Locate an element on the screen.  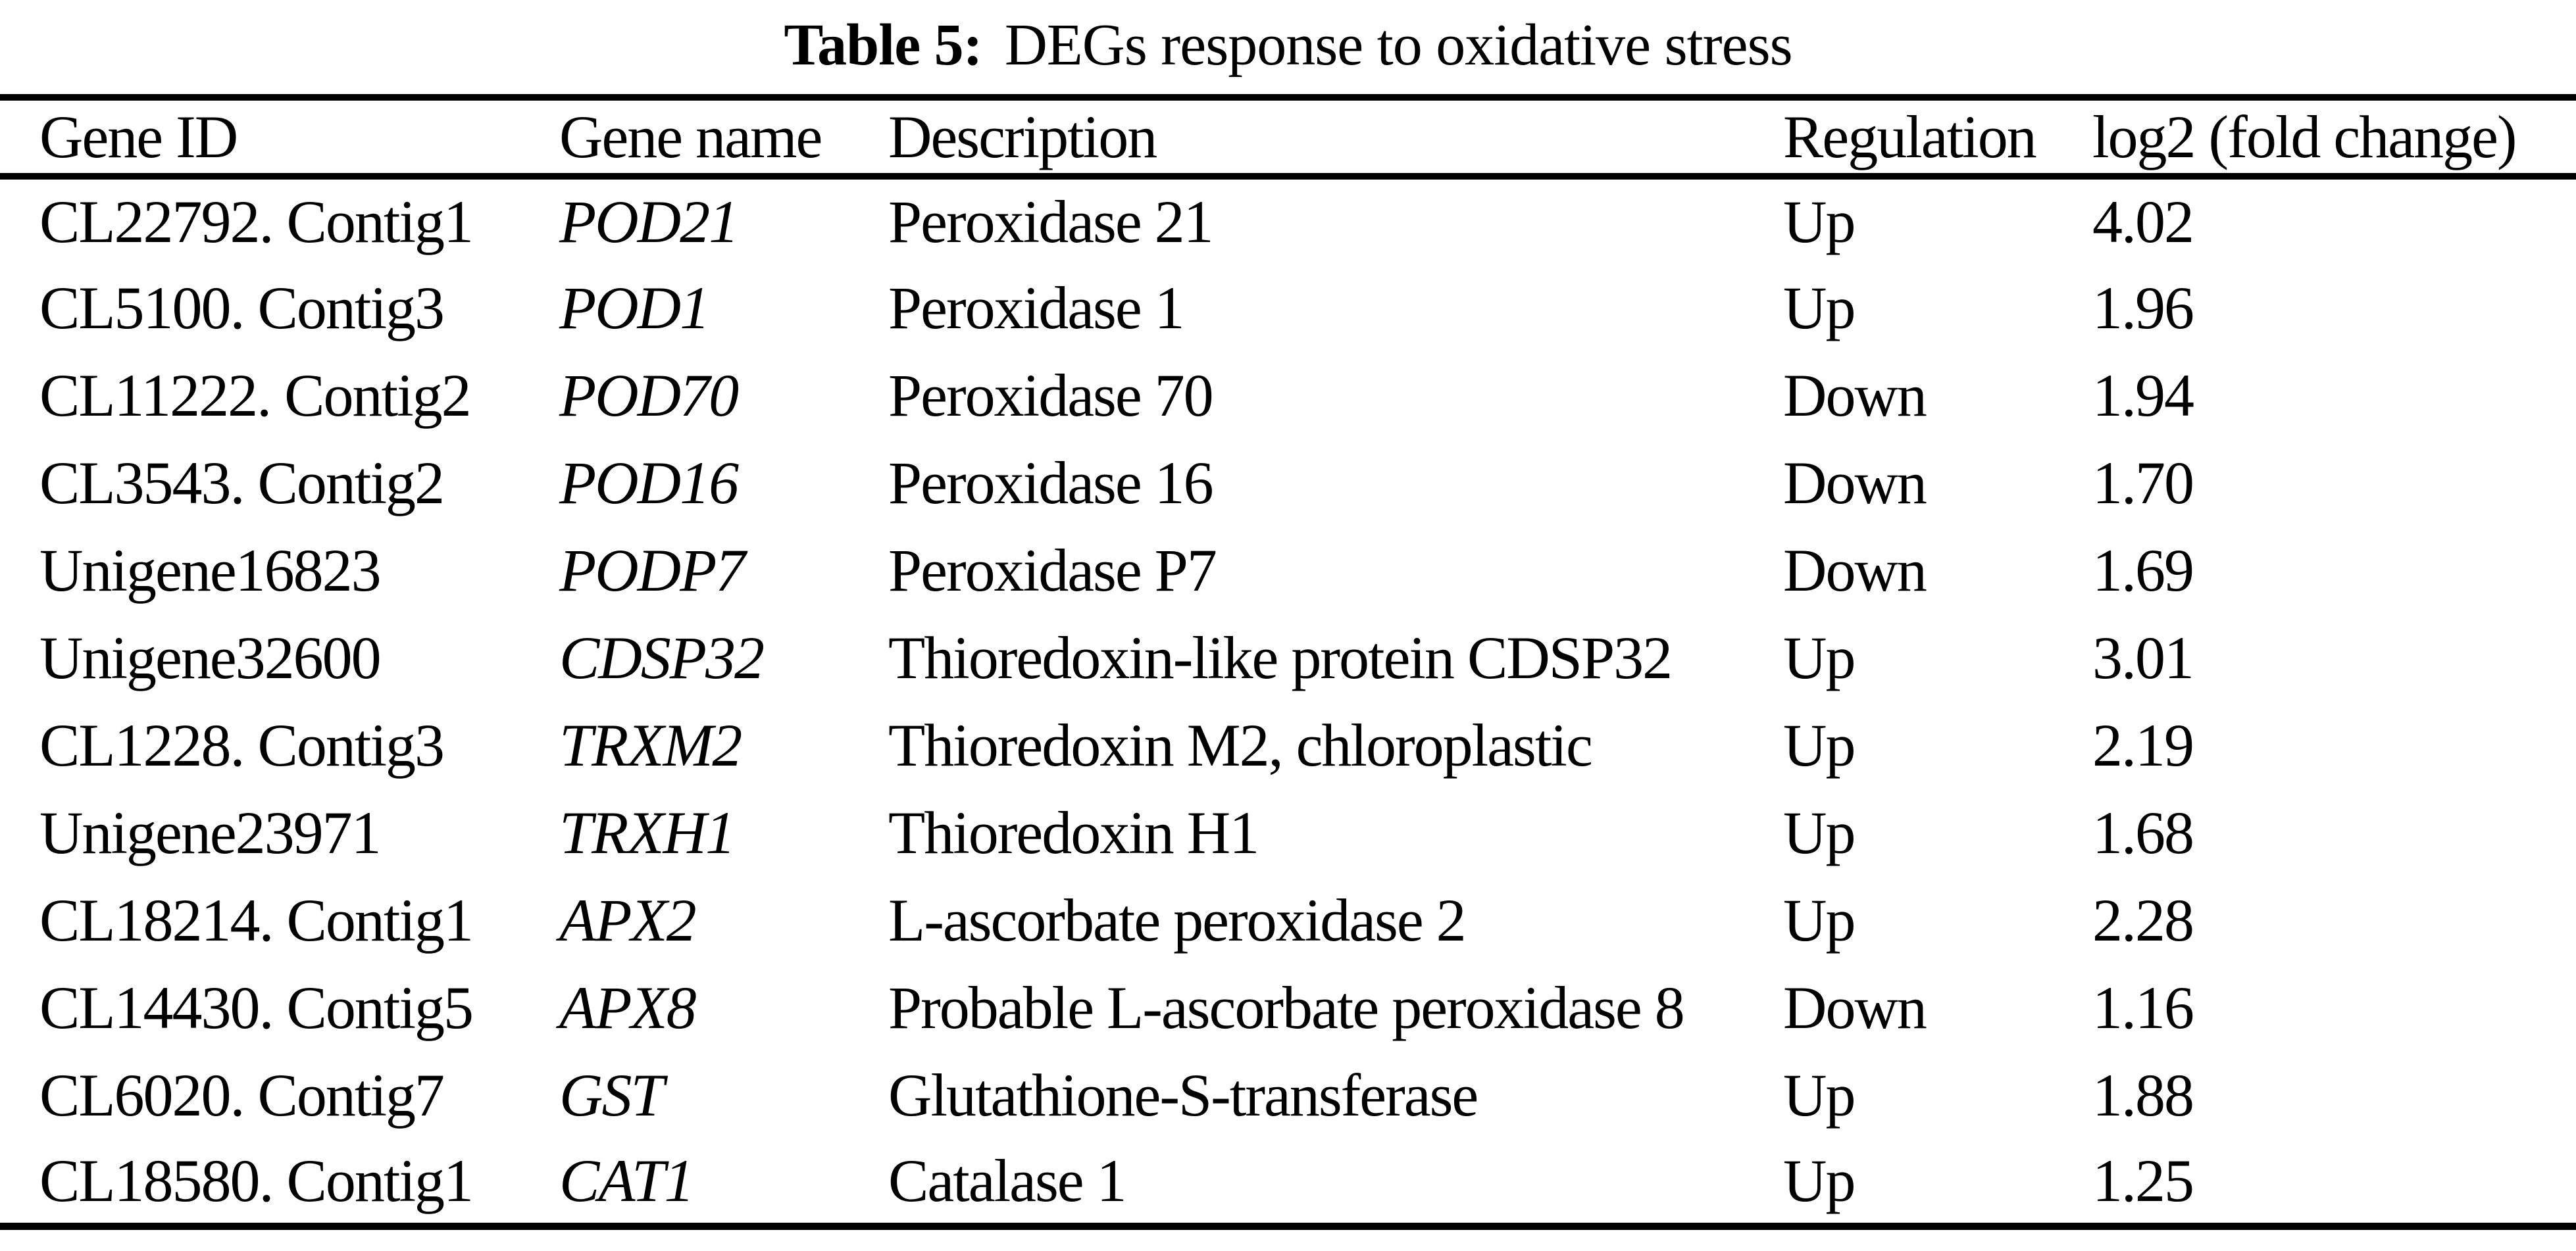
gene-name-cell: CDSP32 is located at coordinates (662, 658).